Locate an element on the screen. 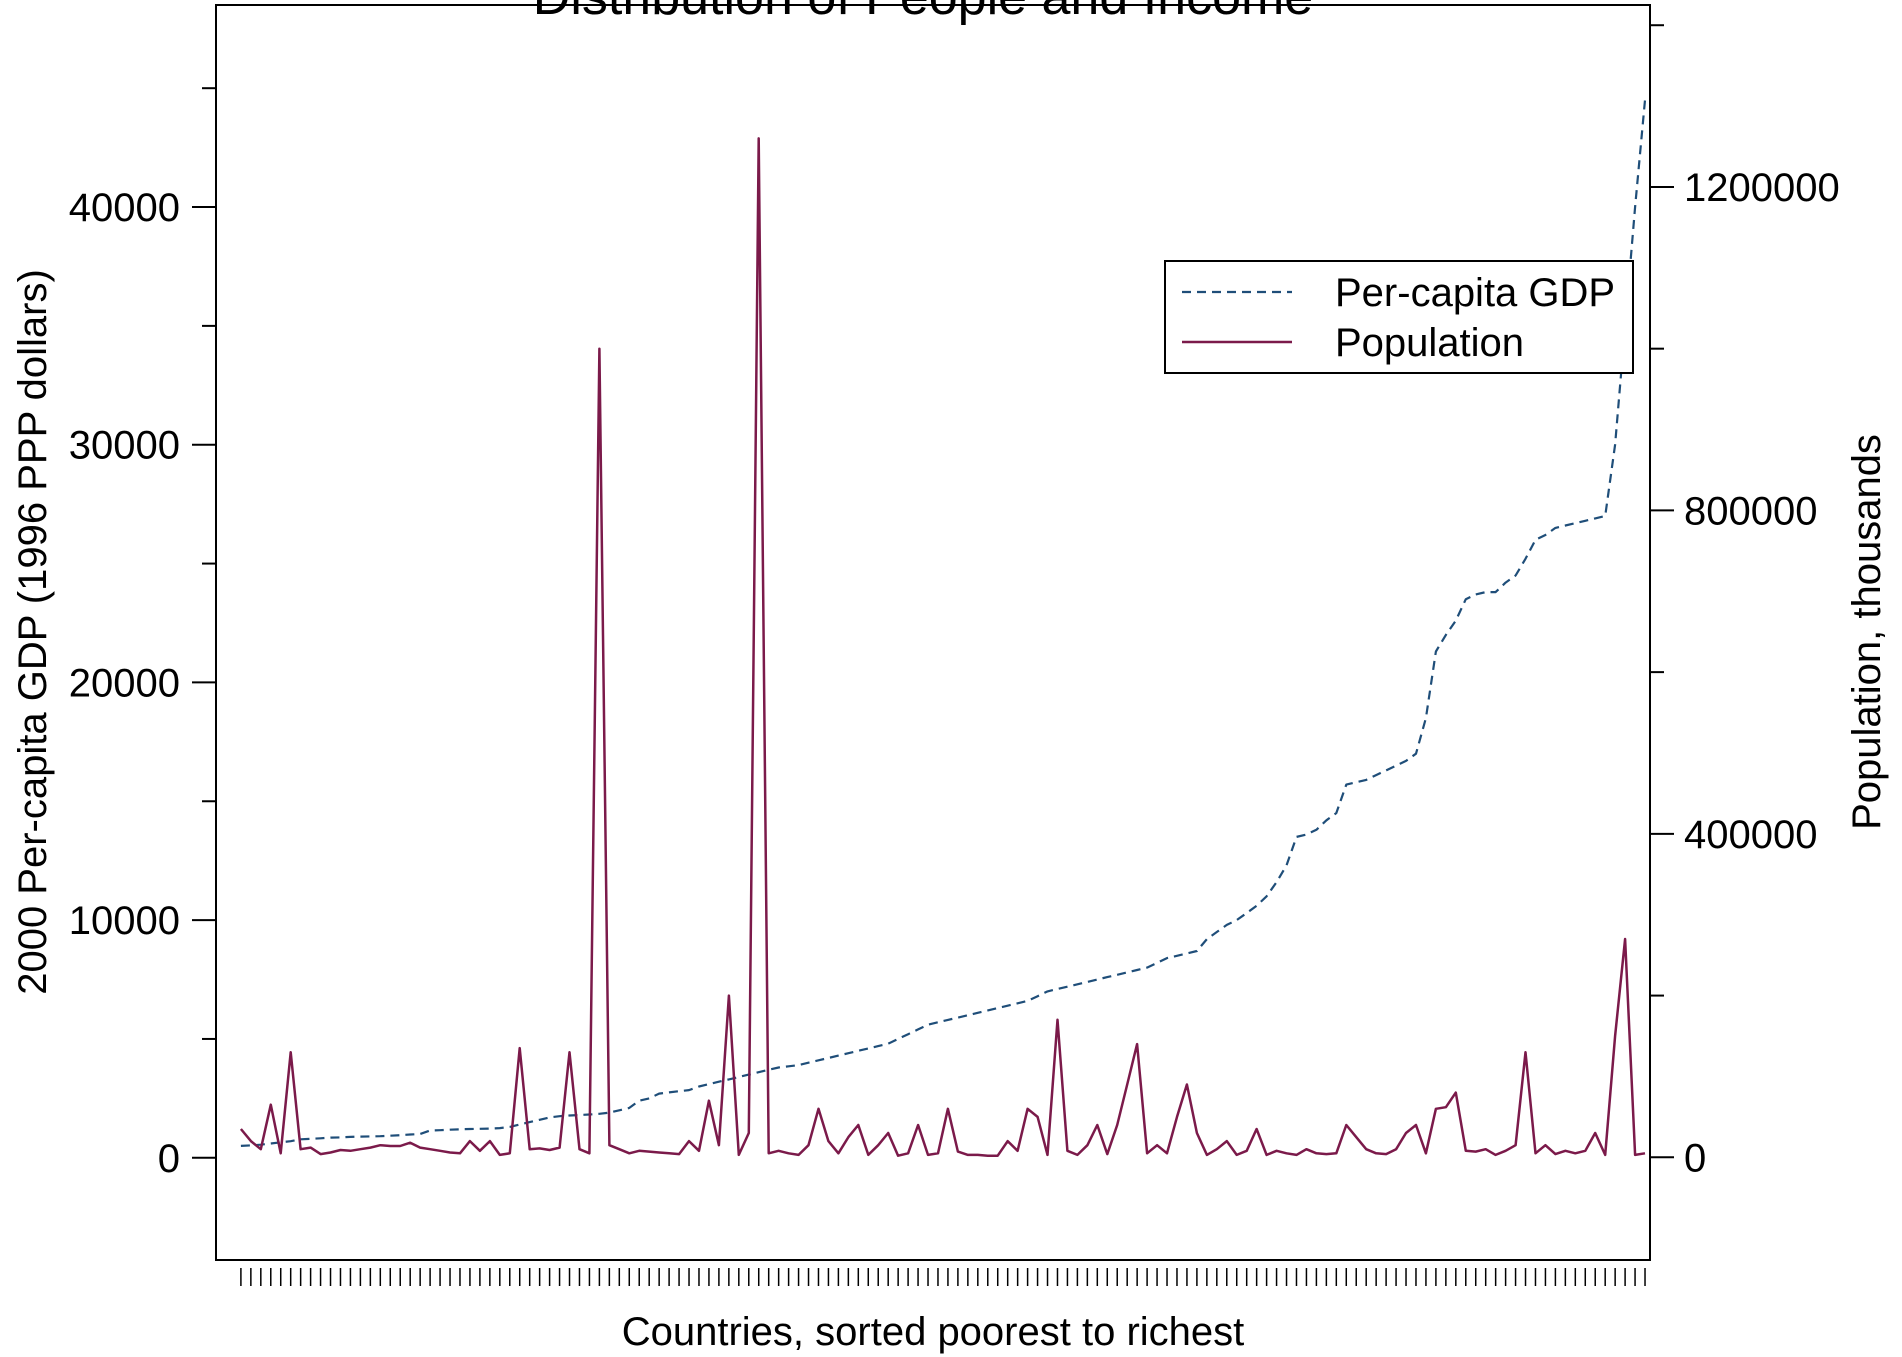 The width and height of the screenshot is (1902, 1357). left-y-tick-label: 40000 is located at coordinates (124, 208).